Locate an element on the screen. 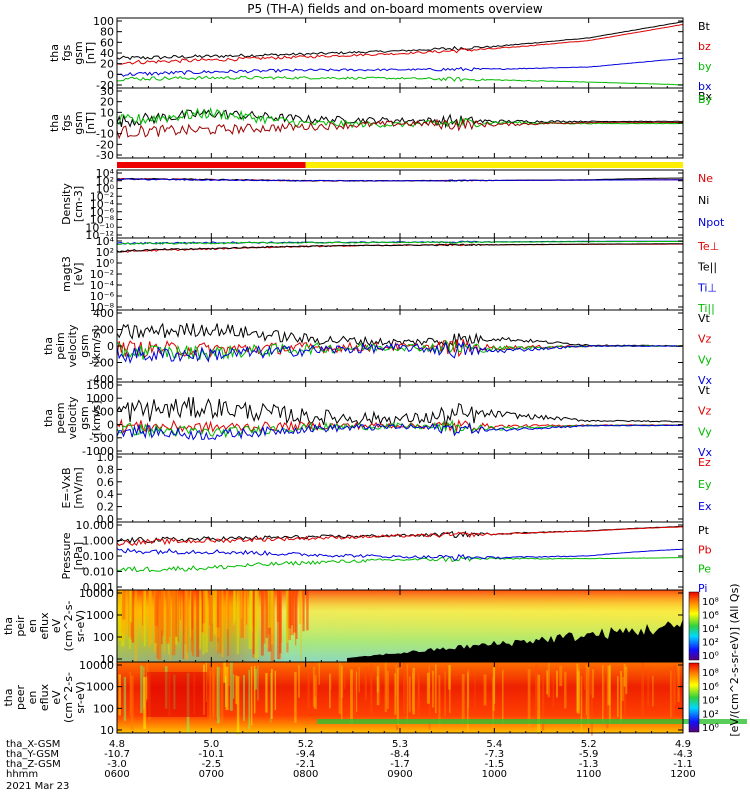 The width and height of the screenshot is (750, 800). footer-value: -5.9 is located at coordinates (589, 754).